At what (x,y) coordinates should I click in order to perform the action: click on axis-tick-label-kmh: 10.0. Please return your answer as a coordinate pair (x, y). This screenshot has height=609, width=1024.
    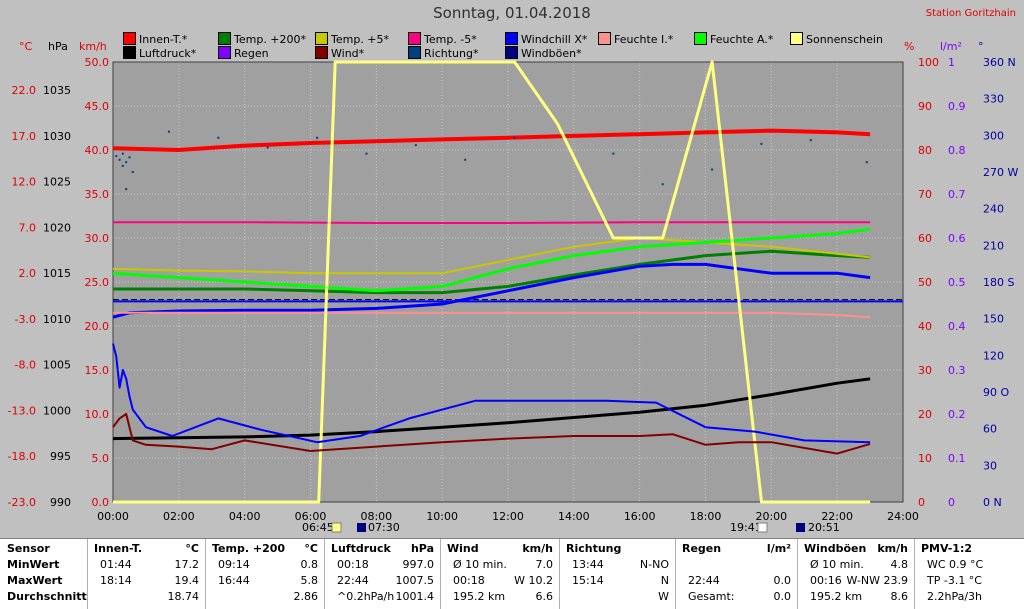
    Looking at the image, I should click on (97, 414).